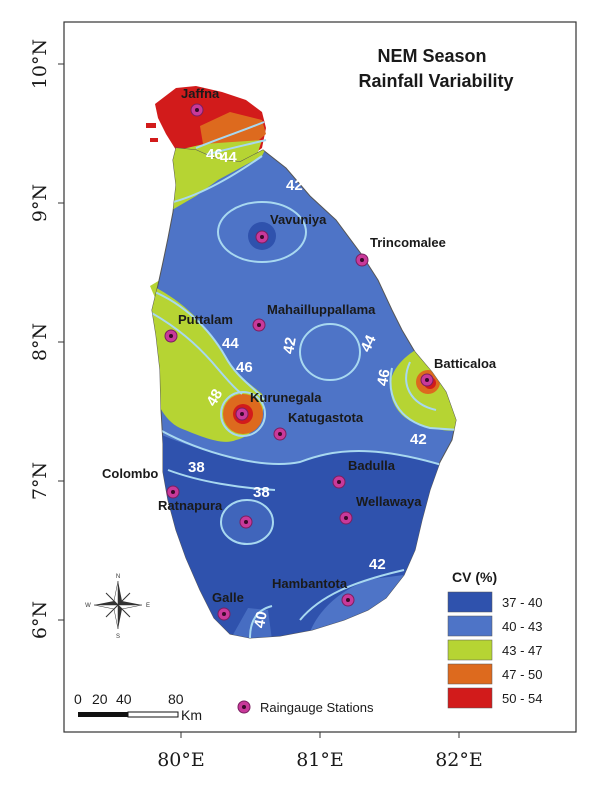 Image resolution: width=600 pixels, height=795 pixels. What do you see at coordinates (286, 397) in the screenshot?
I see `station-label-kurunegala: Kurunegala` at bounding box center [286, 397].